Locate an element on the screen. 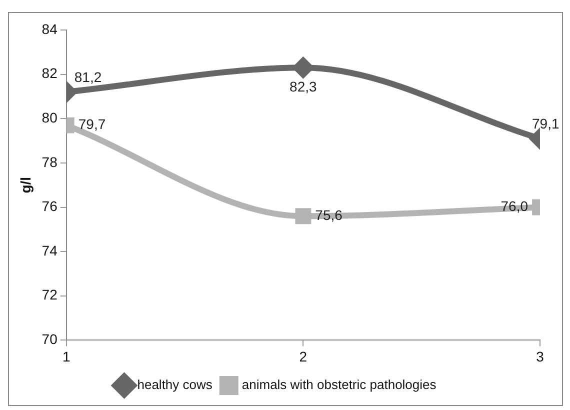 This screenshot has height=410, width=570. x-tick-label: 3 is located at coordinates (540, 356).